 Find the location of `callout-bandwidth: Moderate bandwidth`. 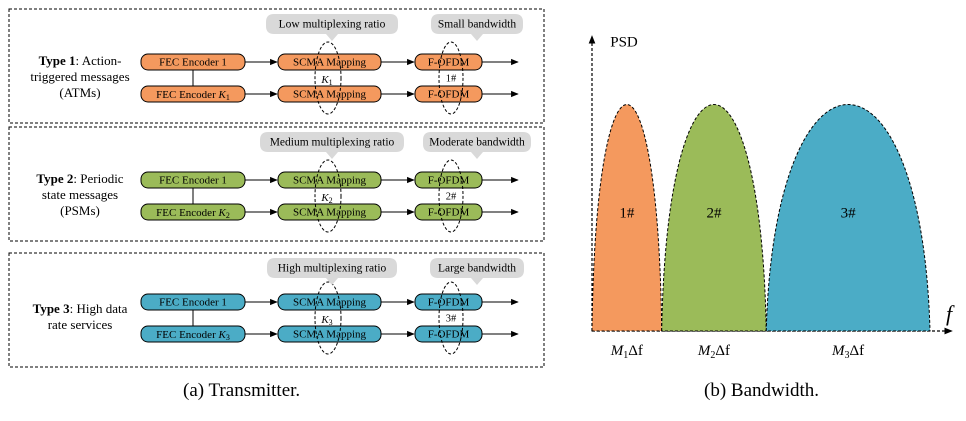

callout-bandwidth: Moderate bandwidth is located at coordinates (477, 145).